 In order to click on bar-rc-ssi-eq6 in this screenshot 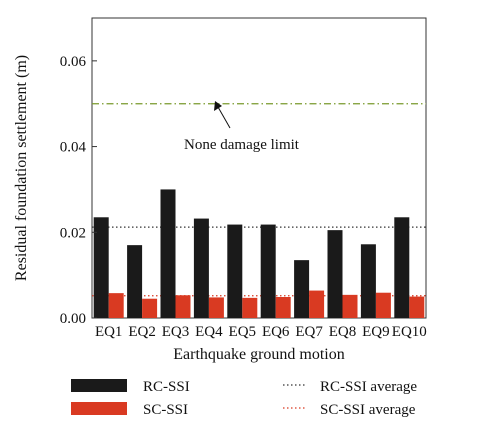, I will do `click(268, 271)`.